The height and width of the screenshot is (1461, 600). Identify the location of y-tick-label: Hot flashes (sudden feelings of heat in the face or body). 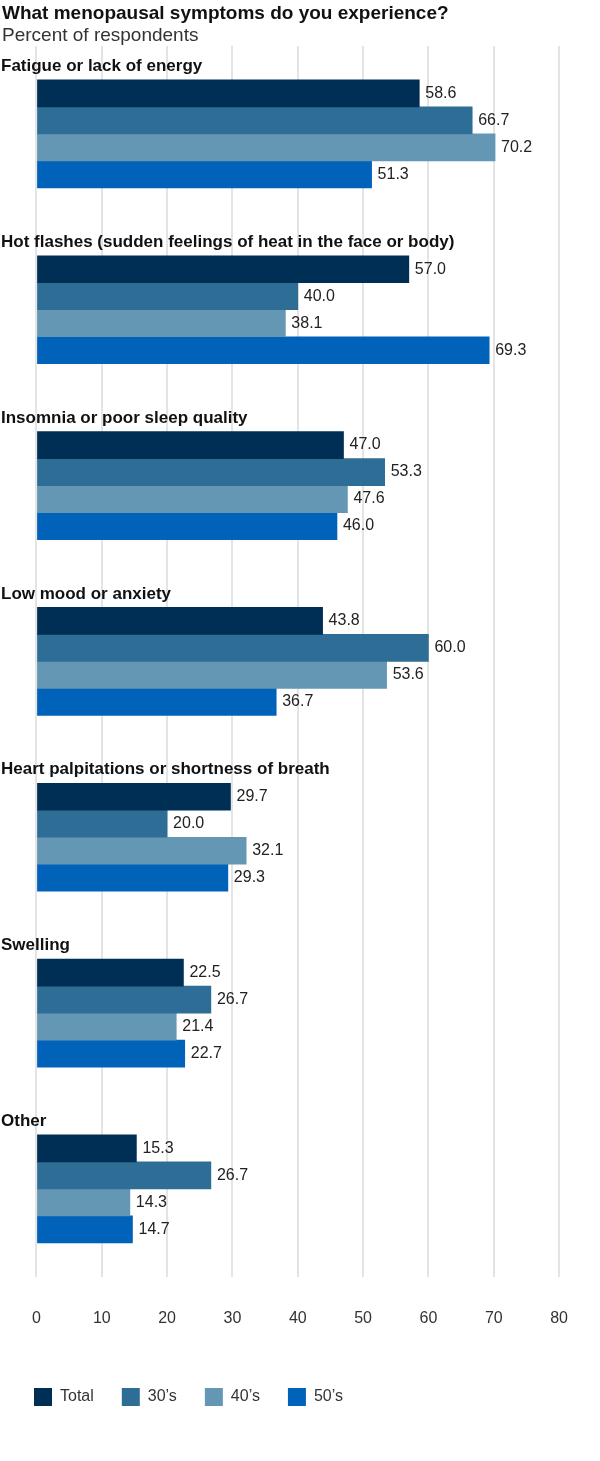
(228, 241).